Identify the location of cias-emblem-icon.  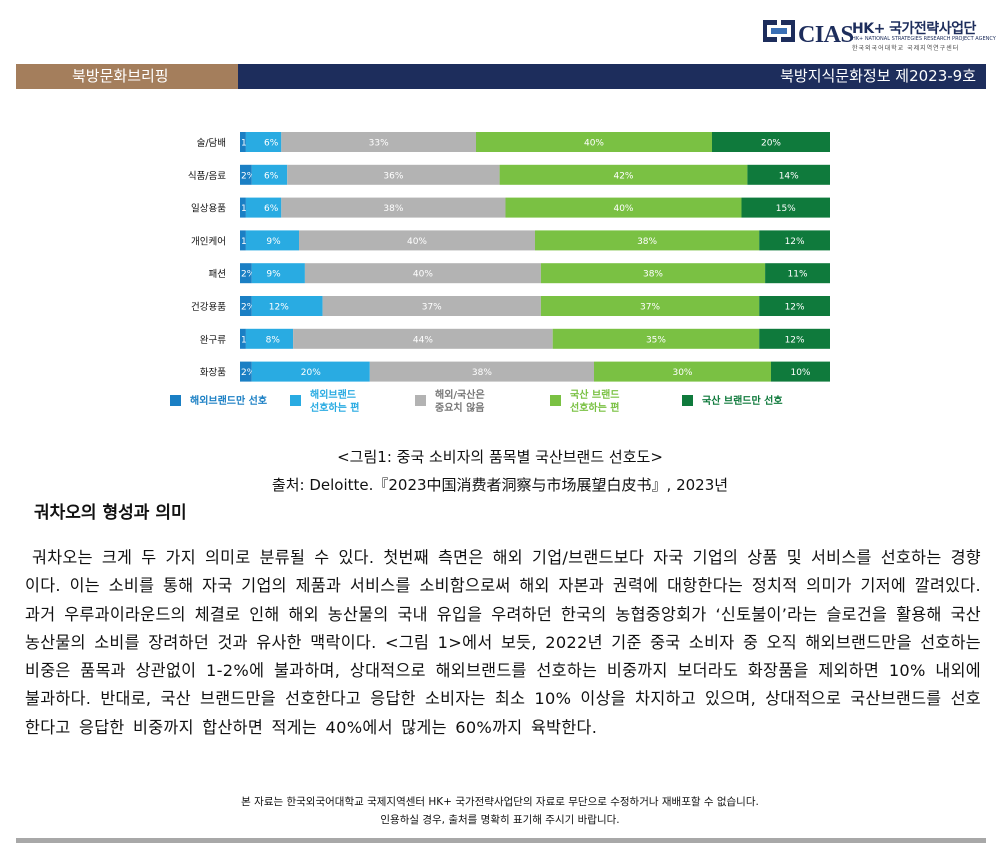
(779, 31).